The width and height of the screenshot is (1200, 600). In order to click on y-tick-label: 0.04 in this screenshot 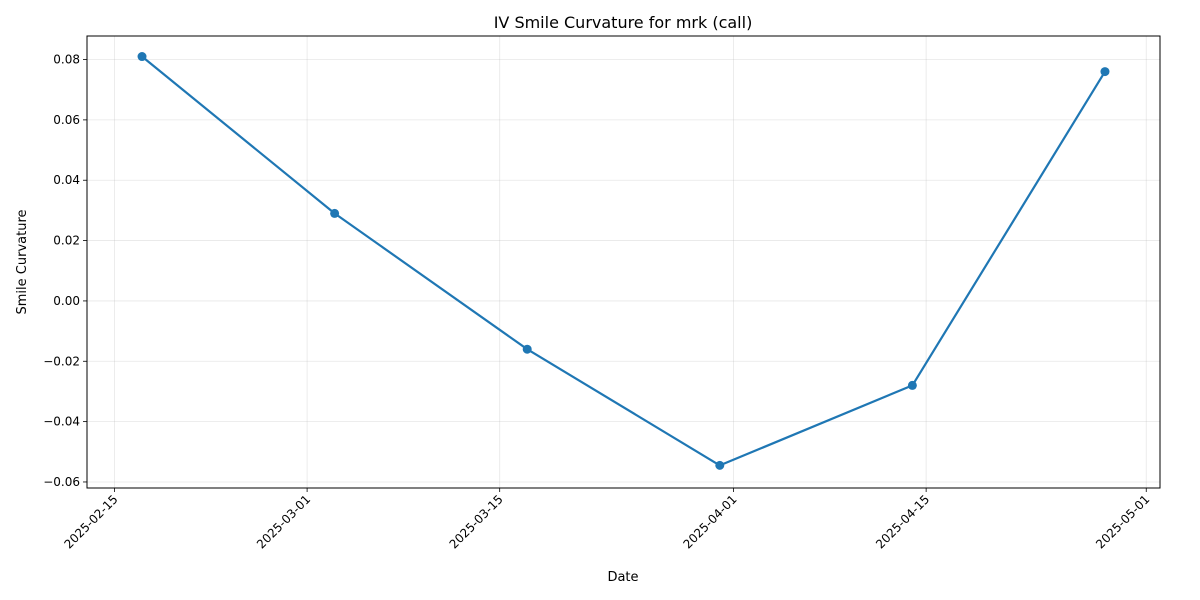, I will do `click(66, 180)`.